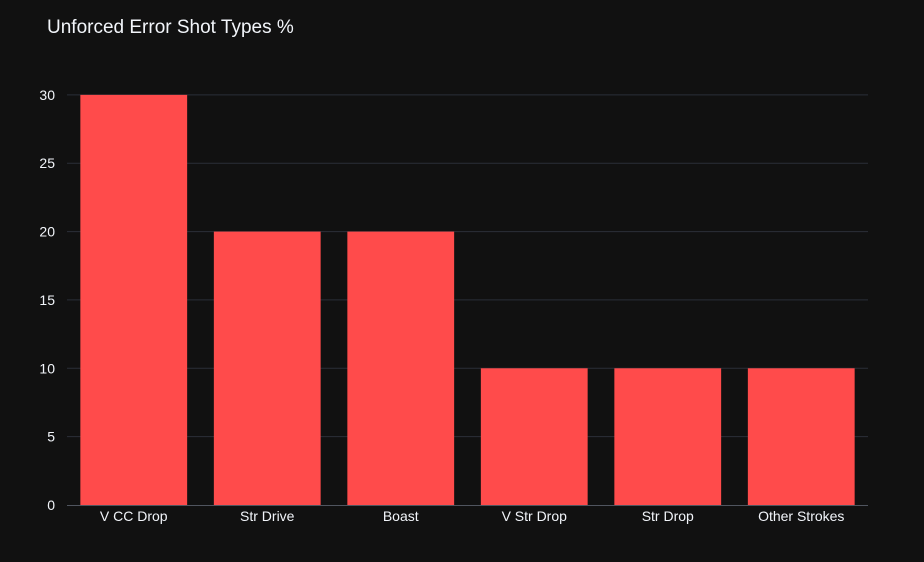 The height and width of the screenshot is (562, 924). What do you see at coordinates (668, 516) in the screenshot?
I see `x-tick-label: Str Drop` at bounding box center [668, 516].